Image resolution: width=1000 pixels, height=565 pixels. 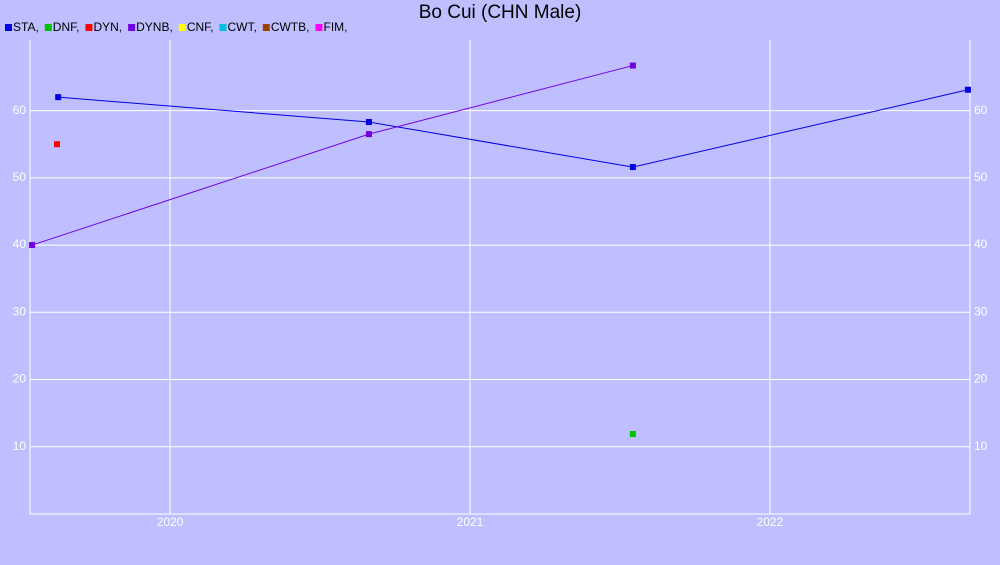 What do you see at coordinates (981, 379) in the screenshot?
I see `y2-tick-label: 20` at bounding box center [981, 379].